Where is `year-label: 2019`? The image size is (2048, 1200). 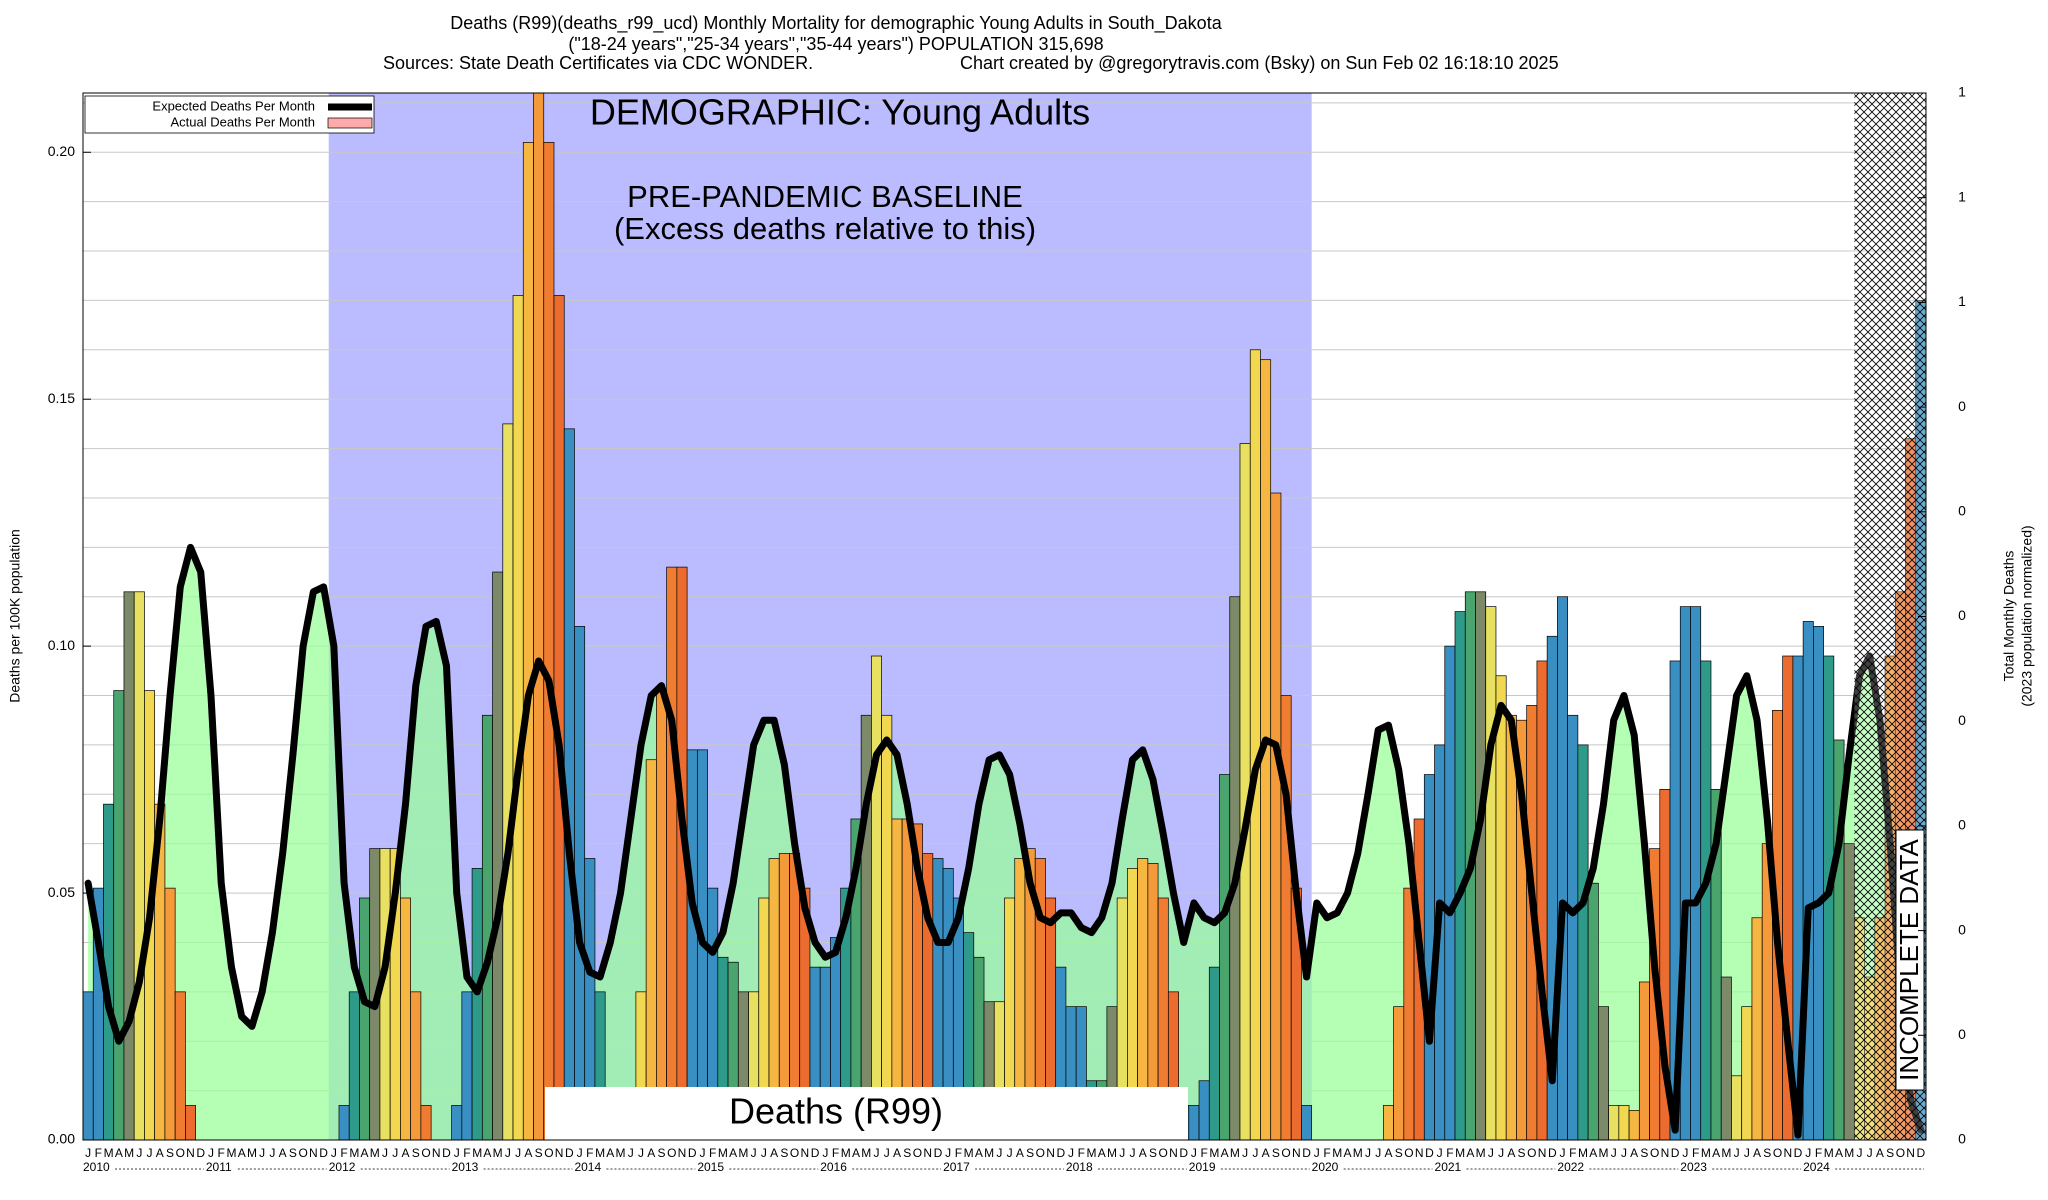
year-label: 2019 is located at coordinates (1202, 1167).